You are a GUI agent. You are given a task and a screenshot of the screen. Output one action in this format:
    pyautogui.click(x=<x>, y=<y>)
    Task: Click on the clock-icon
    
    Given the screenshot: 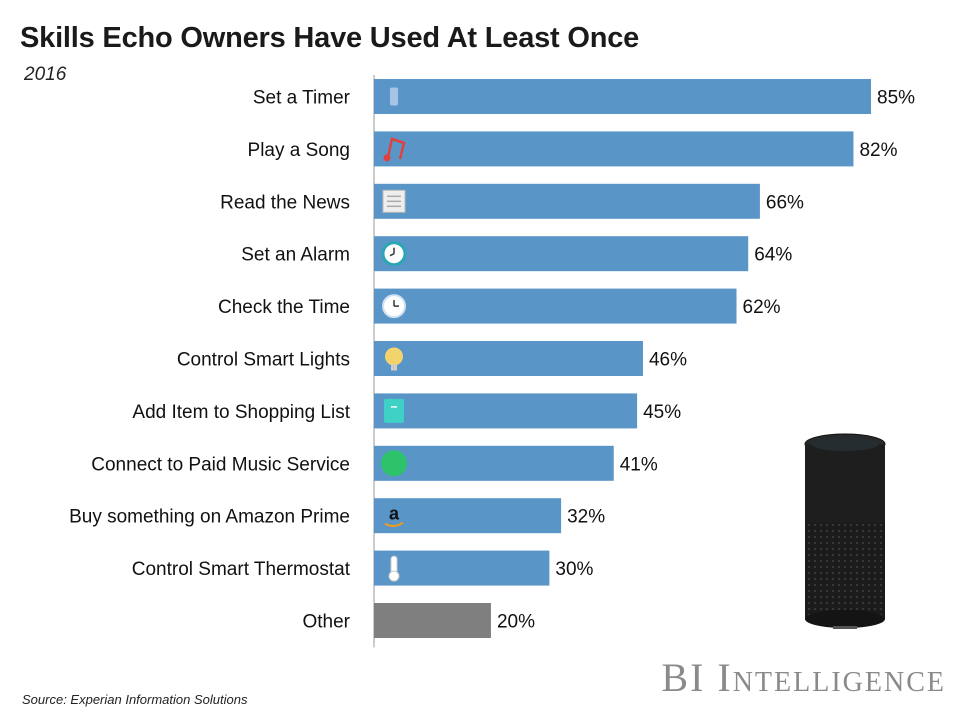 What is the action you would take?
    pyautogui.click(x=394, y=306)
    